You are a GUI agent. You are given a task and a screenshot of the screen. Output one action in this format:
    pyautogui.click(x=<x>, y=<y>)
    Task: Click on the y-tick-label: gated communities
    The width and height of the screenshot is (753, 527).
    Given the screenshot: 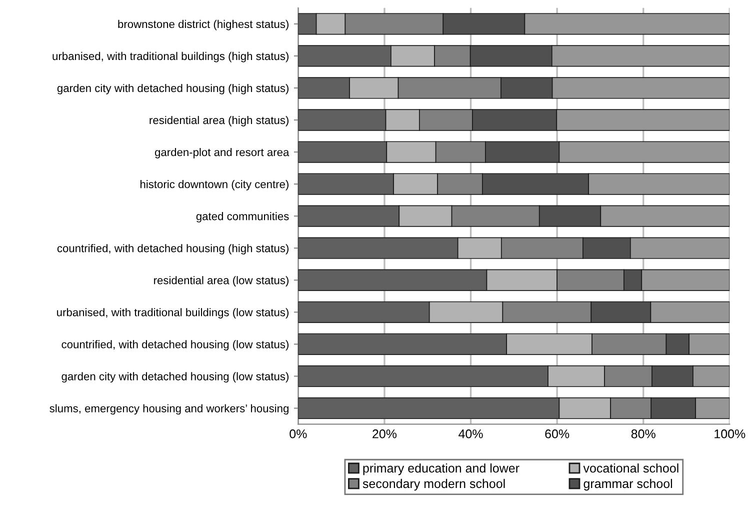 What is the action you would take?
    pyautogui.click(x=242, y=217)
    